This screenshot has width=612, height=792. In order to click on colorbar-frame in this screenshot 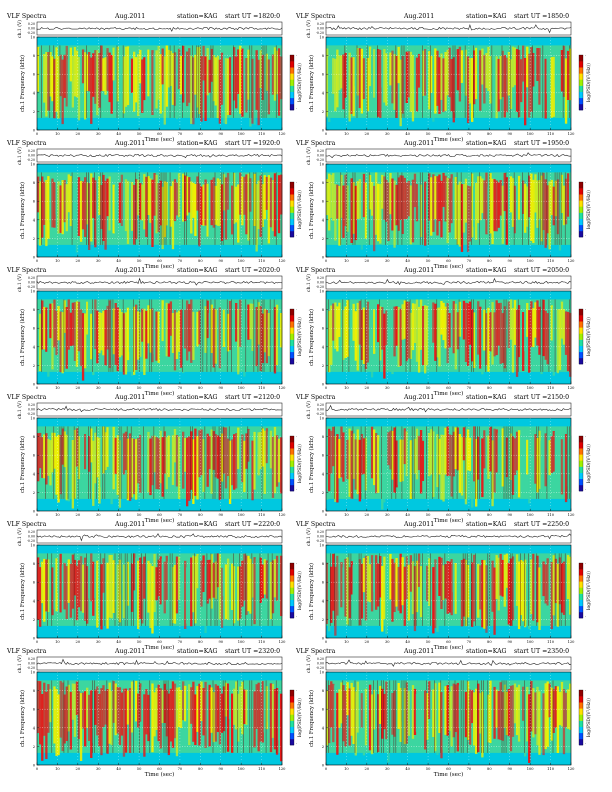, I will do `click(292, 463)`.